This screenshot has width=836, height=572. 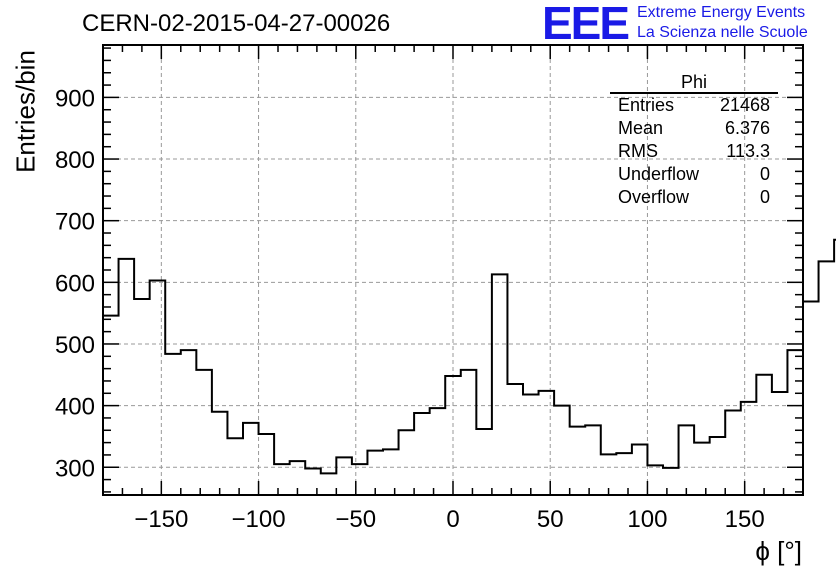 What do you see at coordinates (75, 407) in the screenshot?
I see `y-tick-label: 400` at bounding box center [75, 407].